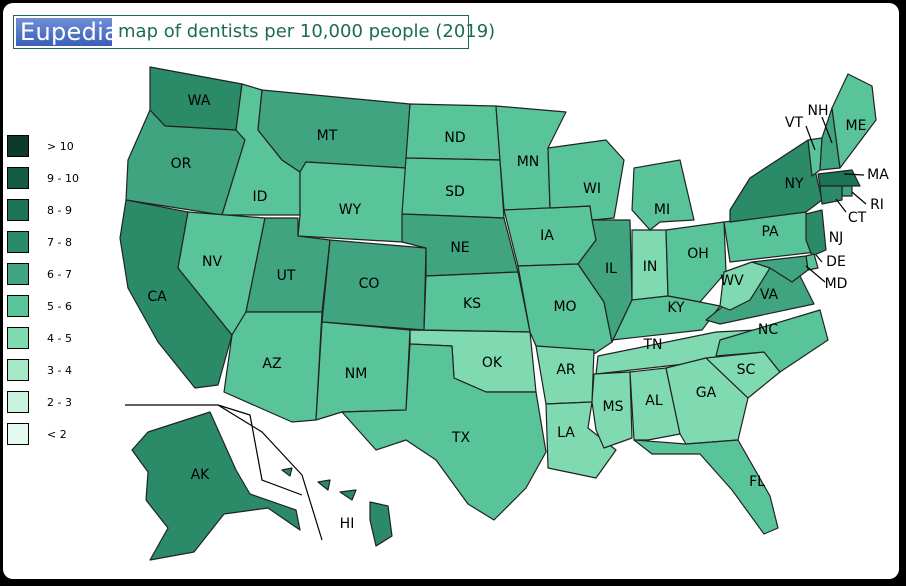 The height and width of the screenshot is (586, 906). I want to click on state-label-ri: RI, so click(877, 205).